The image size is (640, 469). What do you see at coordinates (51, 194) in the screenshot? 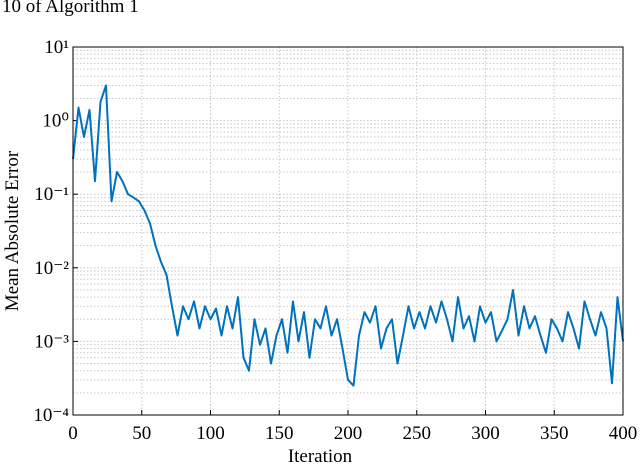
I see `y-tick-label: 10⁻¹` at bounding box center [51, 194].